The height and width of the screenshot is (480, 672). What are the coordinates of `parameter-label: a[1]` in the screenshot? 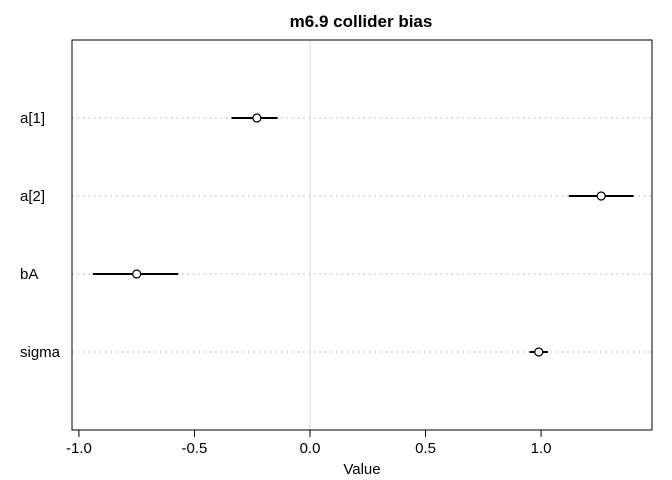 It's located at (32, 118).